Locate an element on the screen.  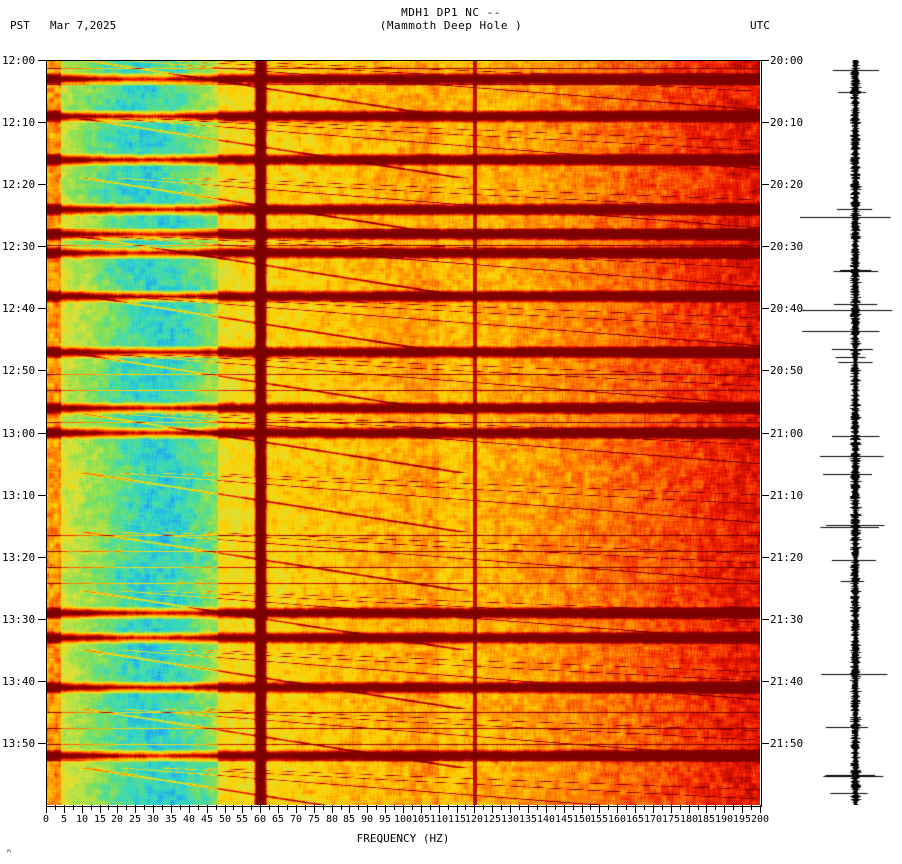
time-label-utc: 20:30 is located at coordinates (787, 247).